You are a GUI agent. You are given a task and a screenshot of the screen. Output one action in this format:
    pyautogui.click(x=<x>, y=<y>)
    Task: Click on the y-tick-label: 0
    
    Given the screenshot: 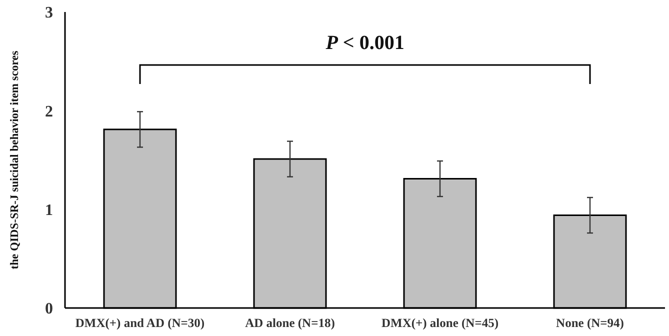 What is the action you would take?
    pyautogui.click(x=49, y=309)
    